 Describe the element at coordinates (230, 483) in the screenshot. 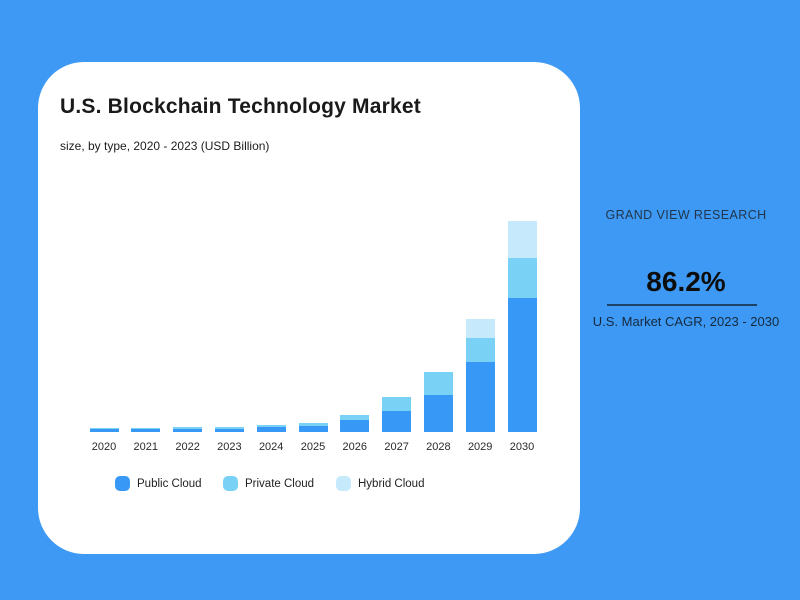

I see `legend-swatch-private-cloud-icon` at that location.